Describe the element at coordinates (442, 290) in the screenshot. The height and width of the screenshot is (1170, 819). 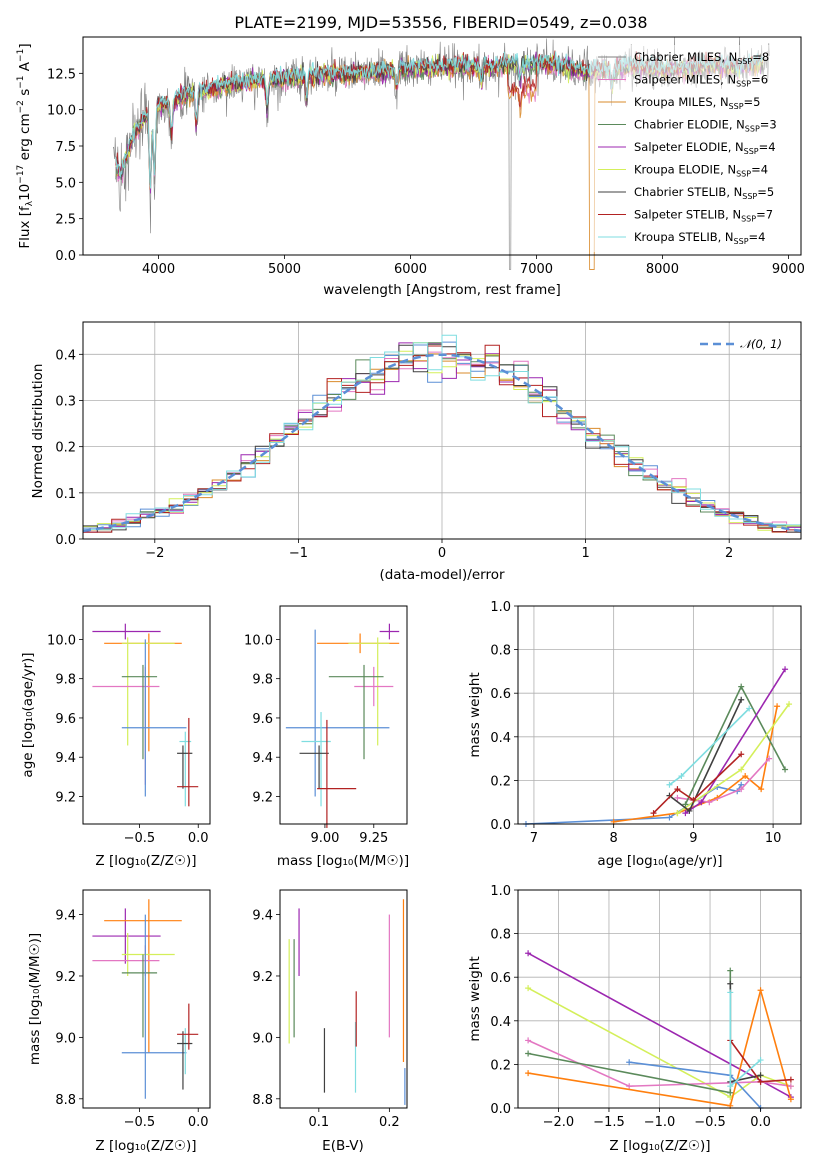
I see `spectrum-xlabel: wavelength [Angstrom, rest frame]` at that location.